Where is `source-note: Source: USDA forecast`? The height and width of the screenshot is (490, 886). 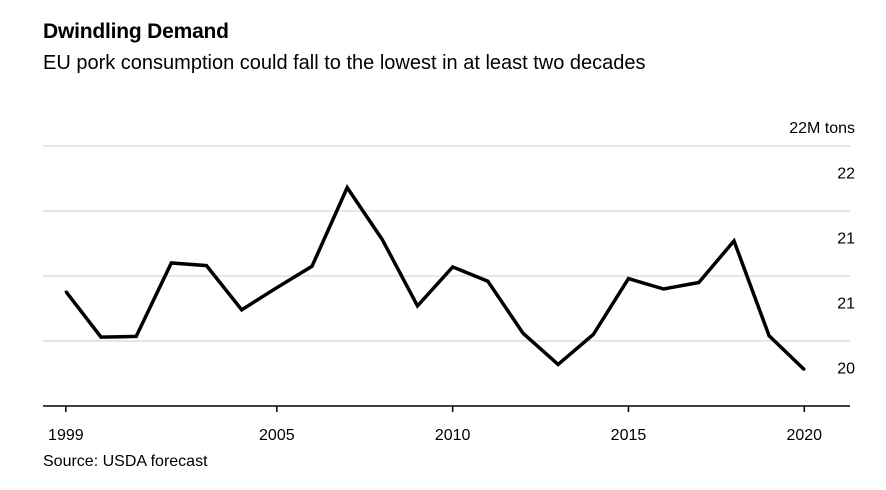 source-note: Source: USDA forecast is located at coordinates (125, 461).